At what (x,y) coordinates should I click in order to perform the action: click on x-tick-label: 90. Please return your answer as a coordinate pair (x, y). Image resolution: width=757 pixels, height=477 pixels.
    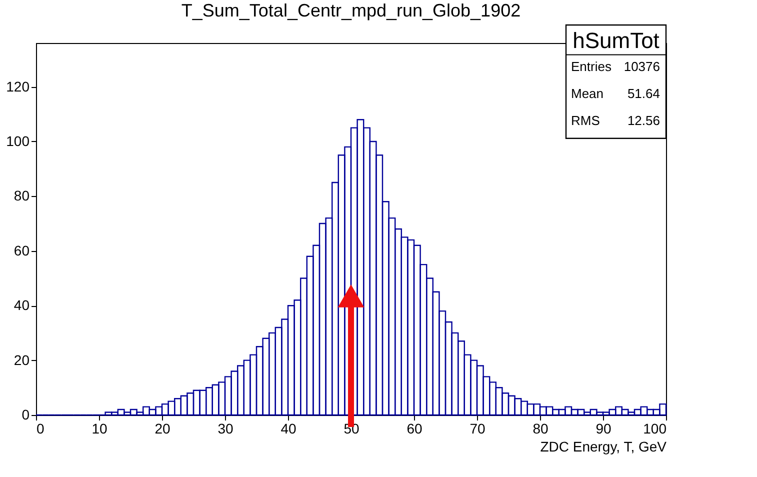
    Looking at the image, I should click on (604, 428).